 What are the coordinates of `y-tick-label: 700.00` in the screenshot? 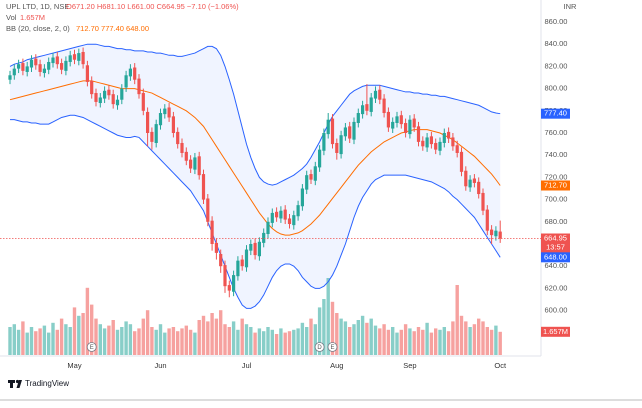 It's located at (556, 199).